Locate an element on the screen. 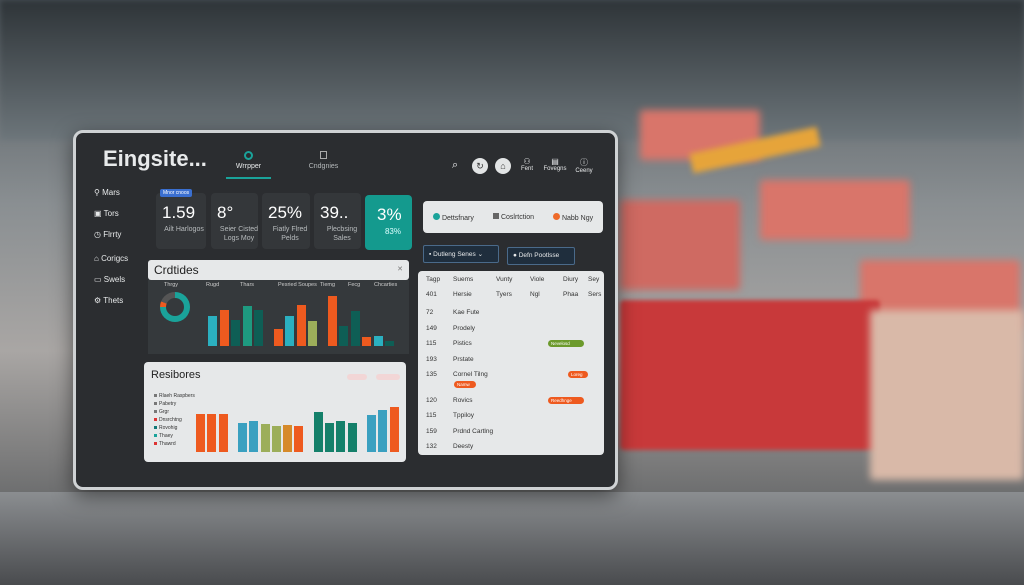 This screenshot has height=585, width=1024. legend-item: Rovohig is located at coordinates (165, 428).